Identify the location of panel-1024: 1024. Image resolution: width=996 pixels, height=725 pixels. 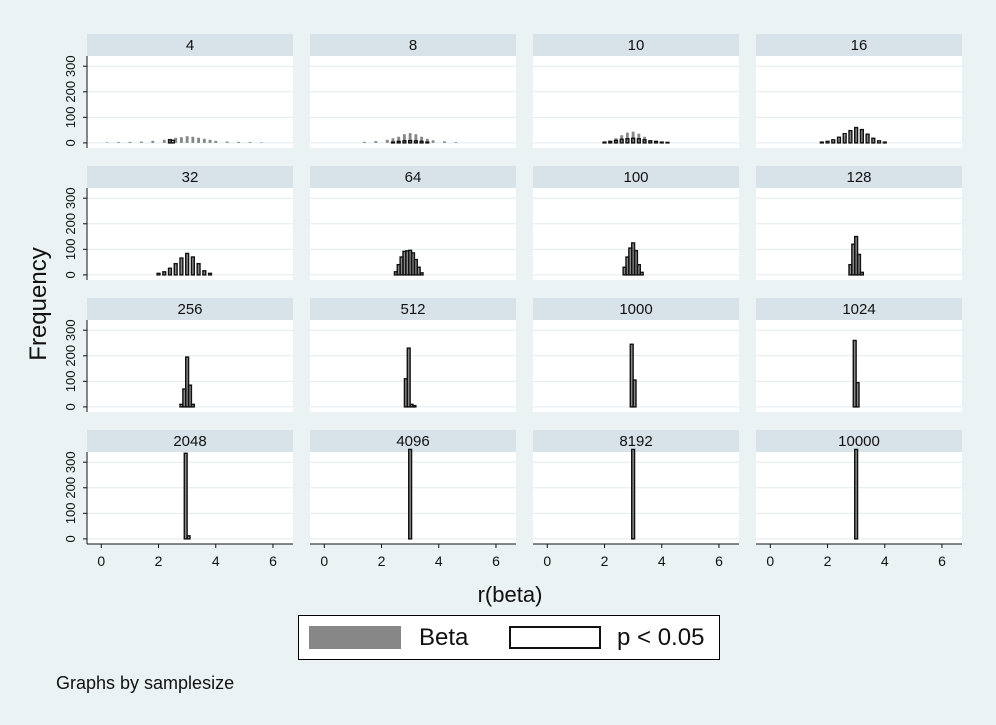
(859, 355).